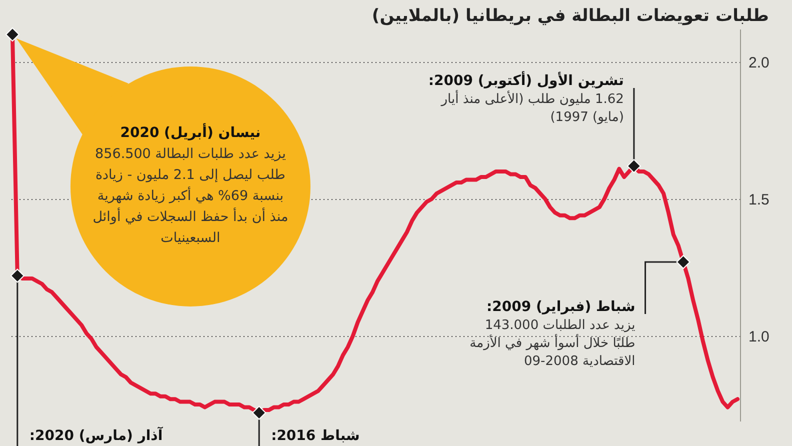 The width and height of the screenshot is (792, 446). What do you see at coordinates (570, 16) in the screenshot?
I see `chart-title: طلبات تعويضات البطالة في بريطانيا (بالملايين)` at bounding box center [570, 16].